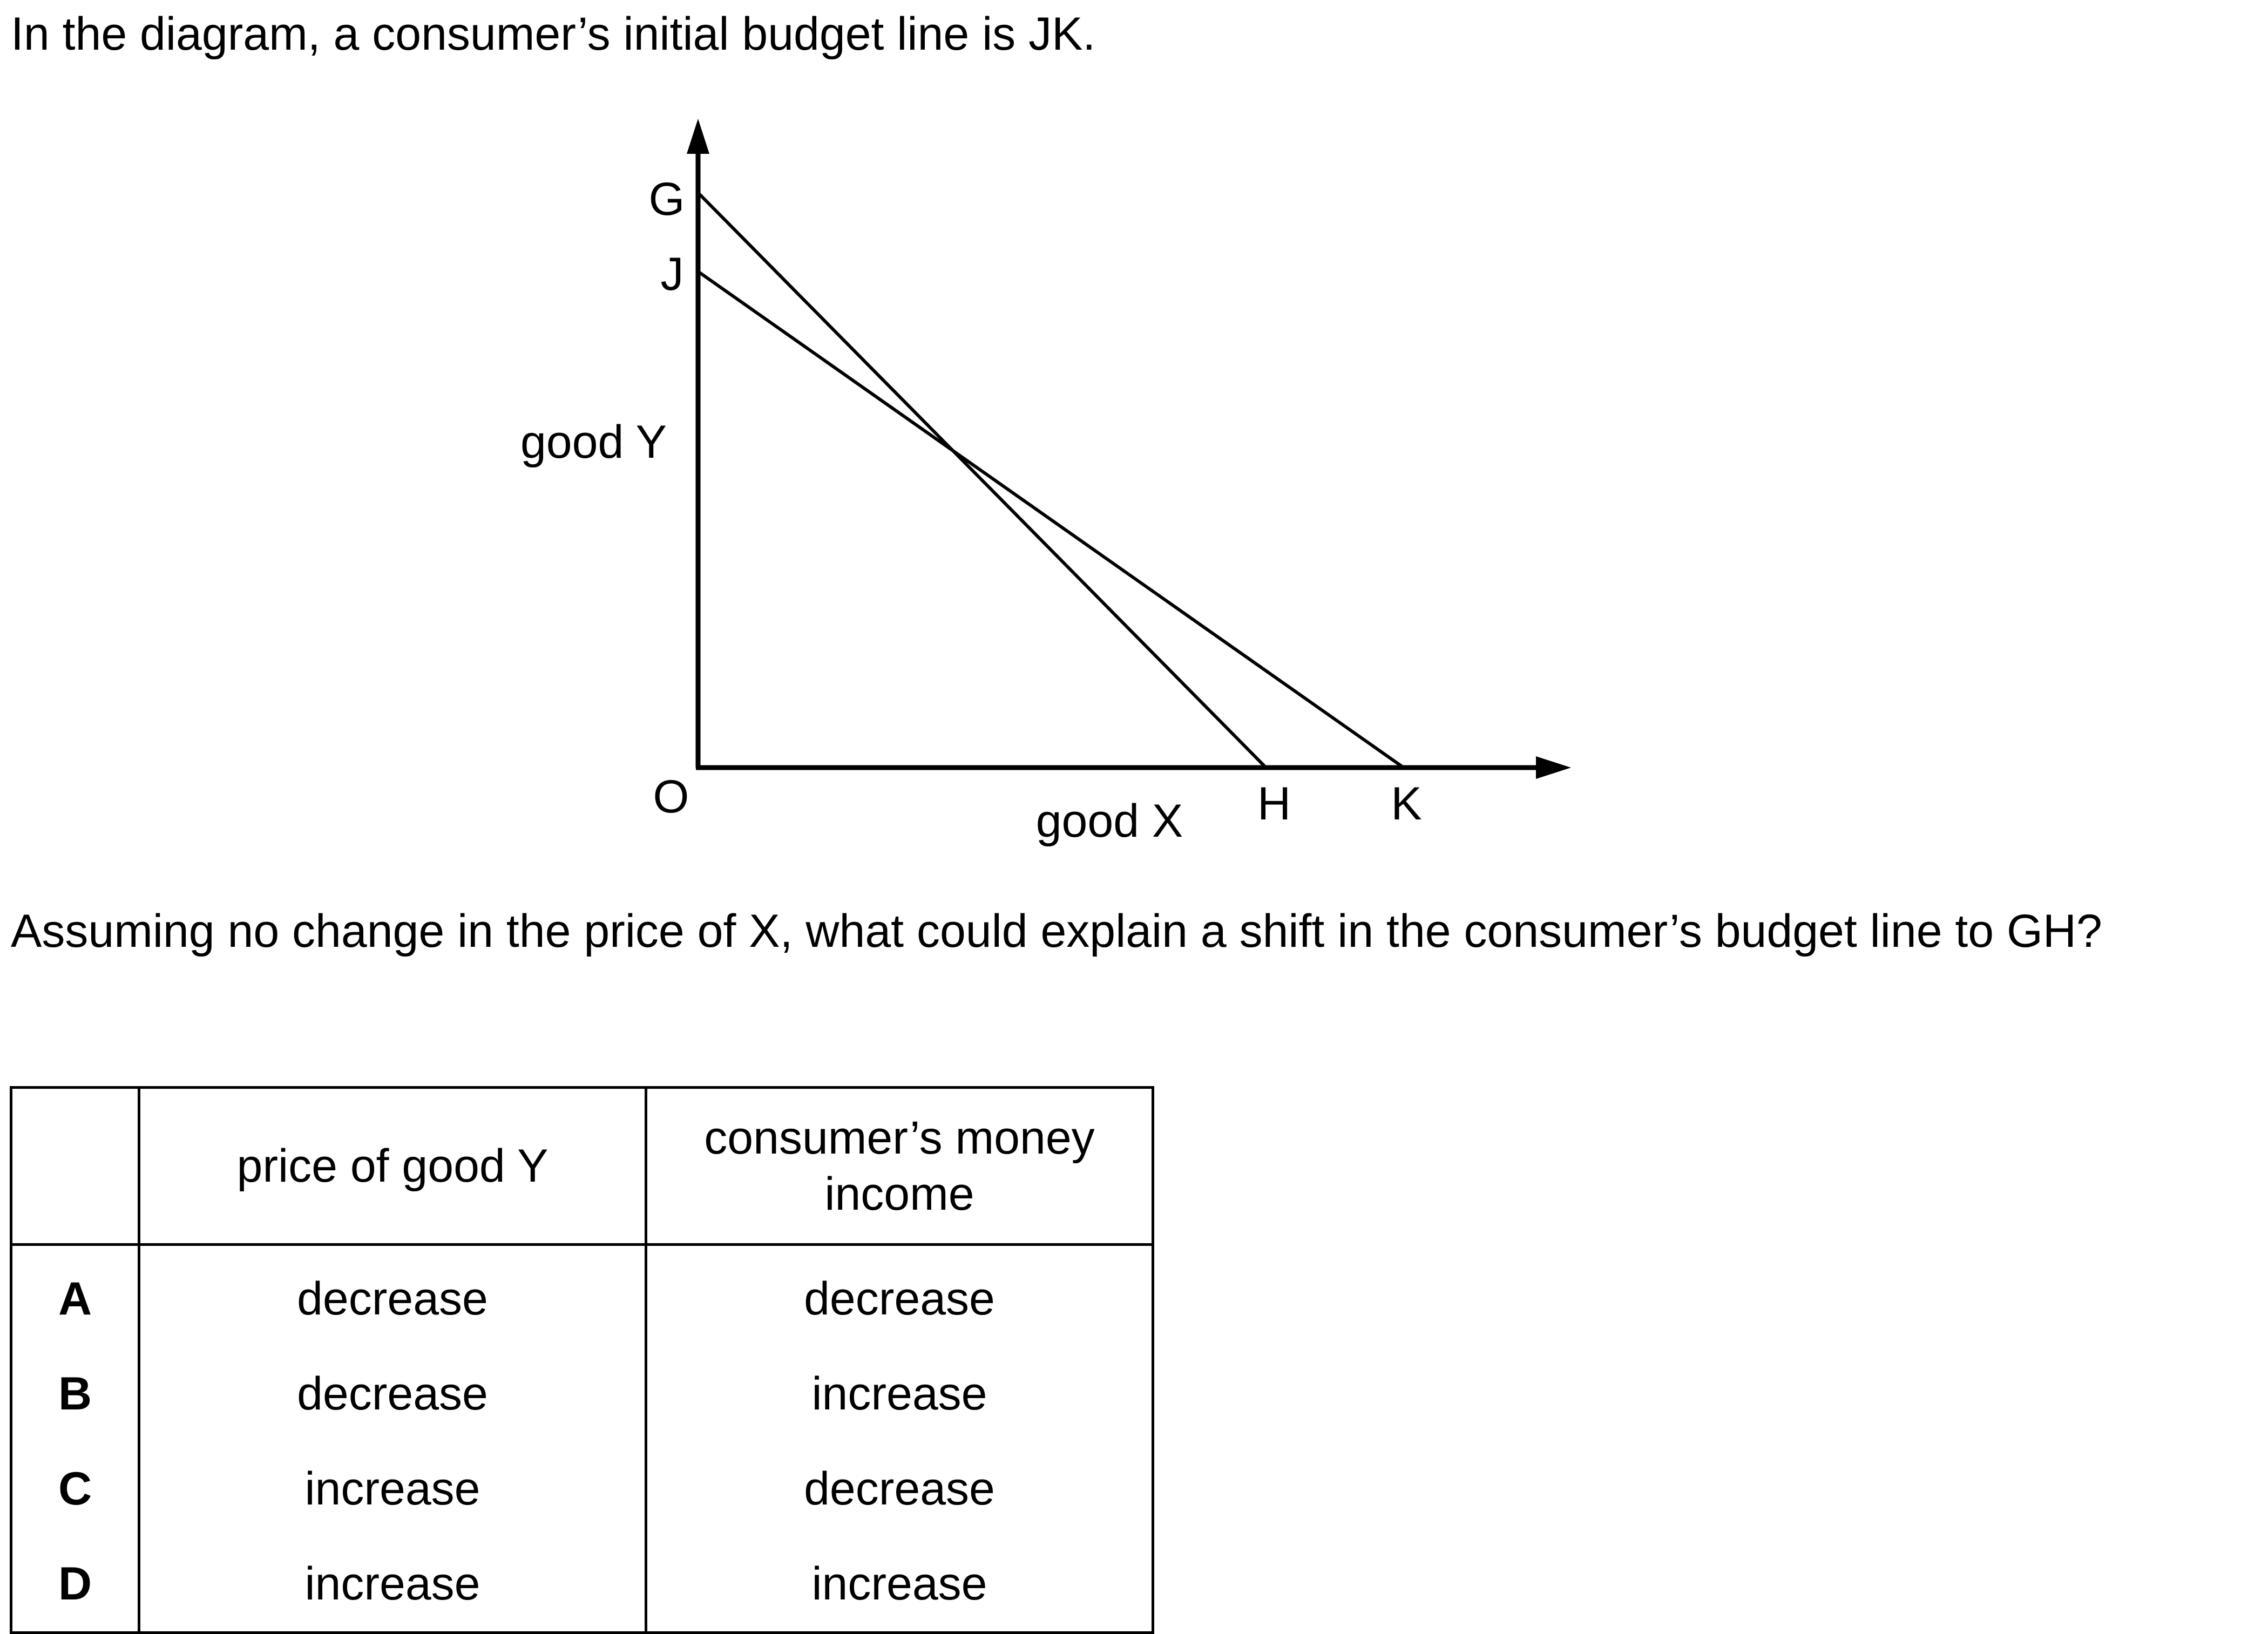 This screenshot has width=2268, height=1634. I want to click on origin-label: O, so click(671, 797).